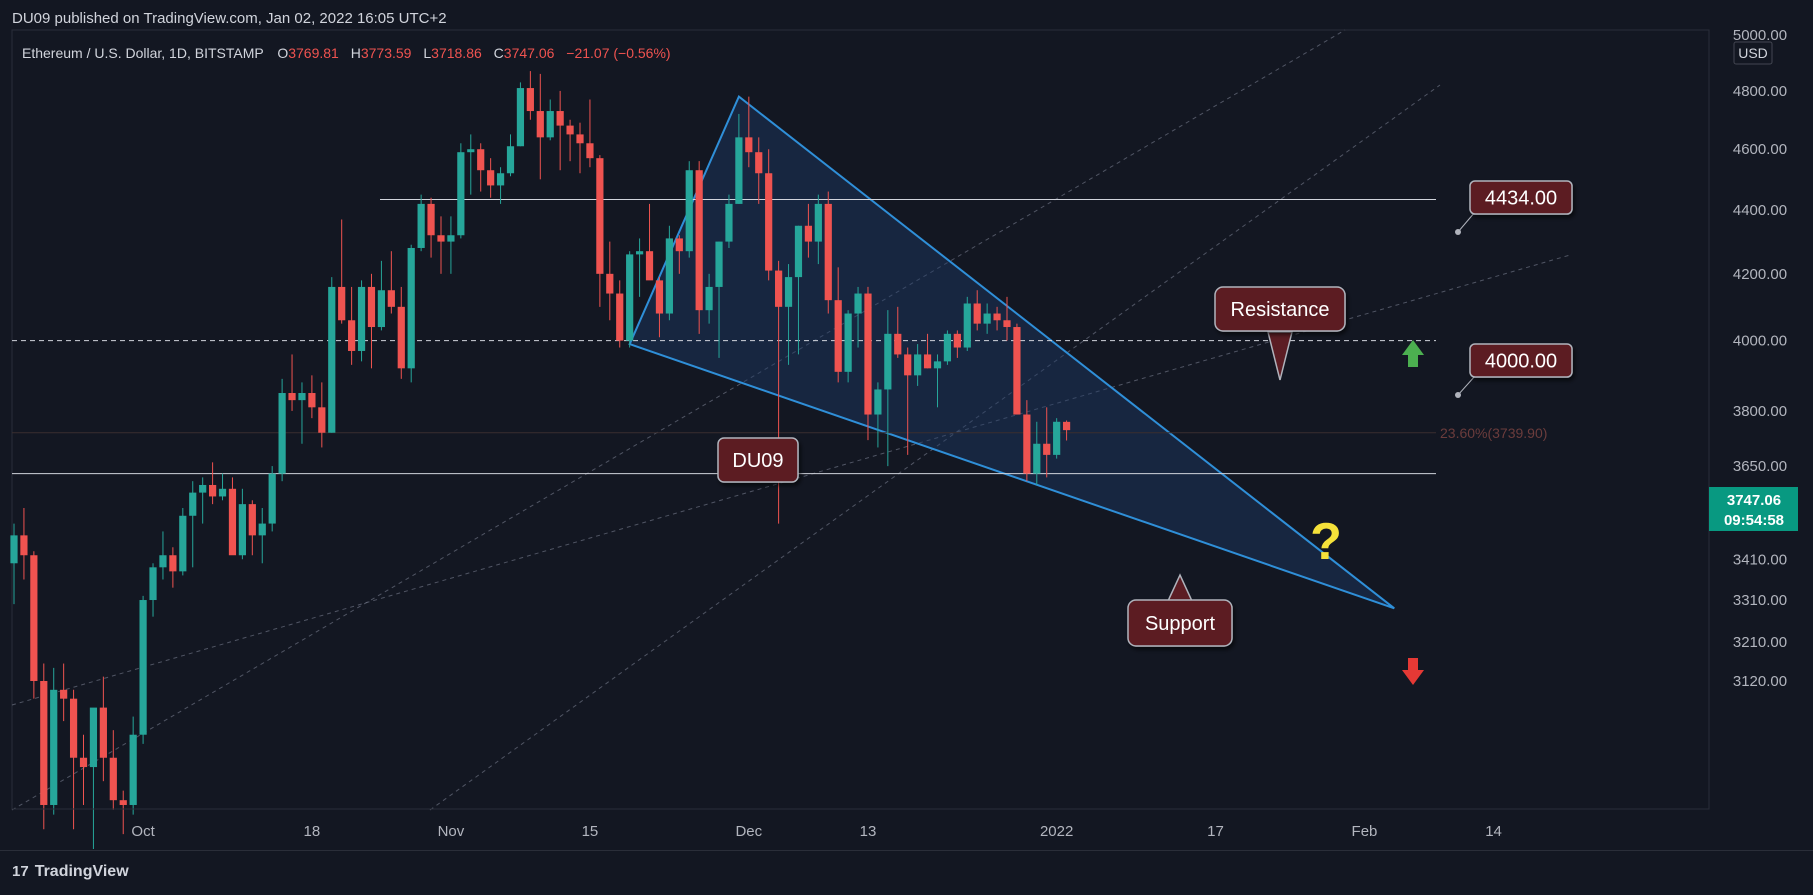  What do you see at coordinates (1760, 35) in the screenshot?
I see `price-tick: 5000.00` at bounding box center [1760, 35].